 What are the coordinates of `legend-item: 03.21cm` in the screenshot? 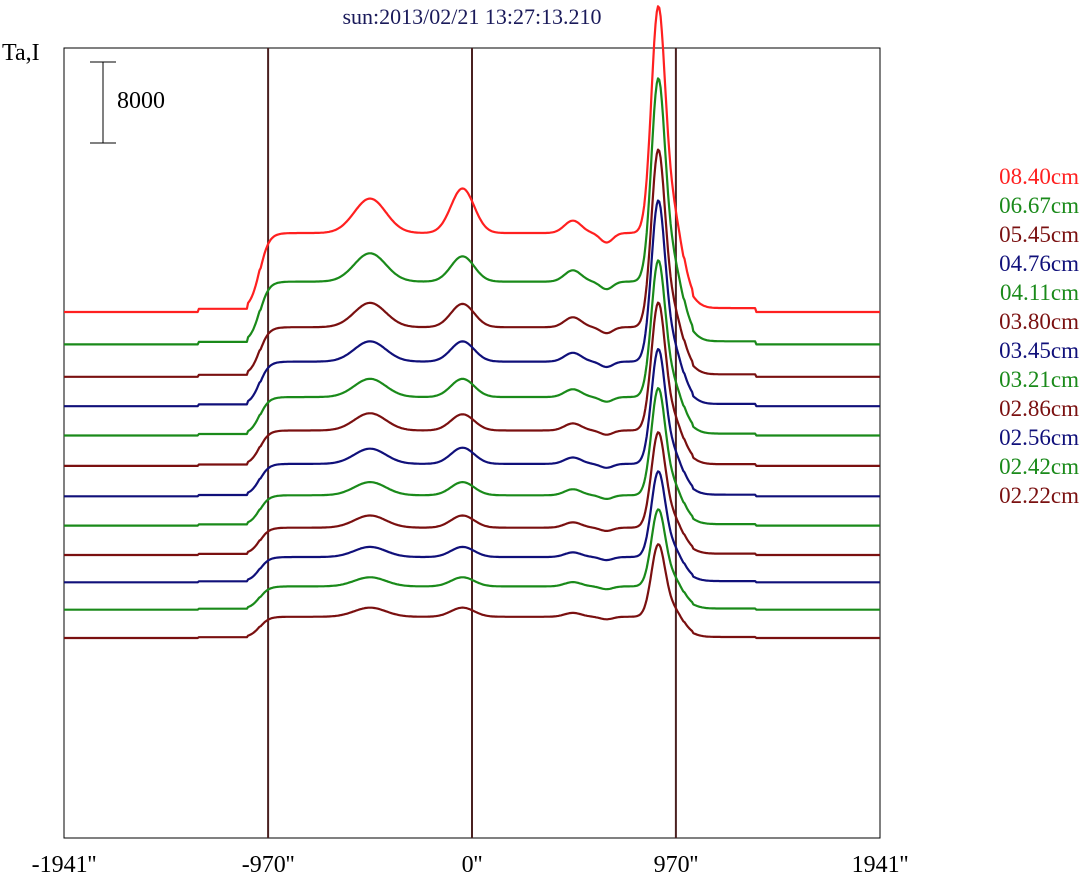 It's located at (1039, 379).